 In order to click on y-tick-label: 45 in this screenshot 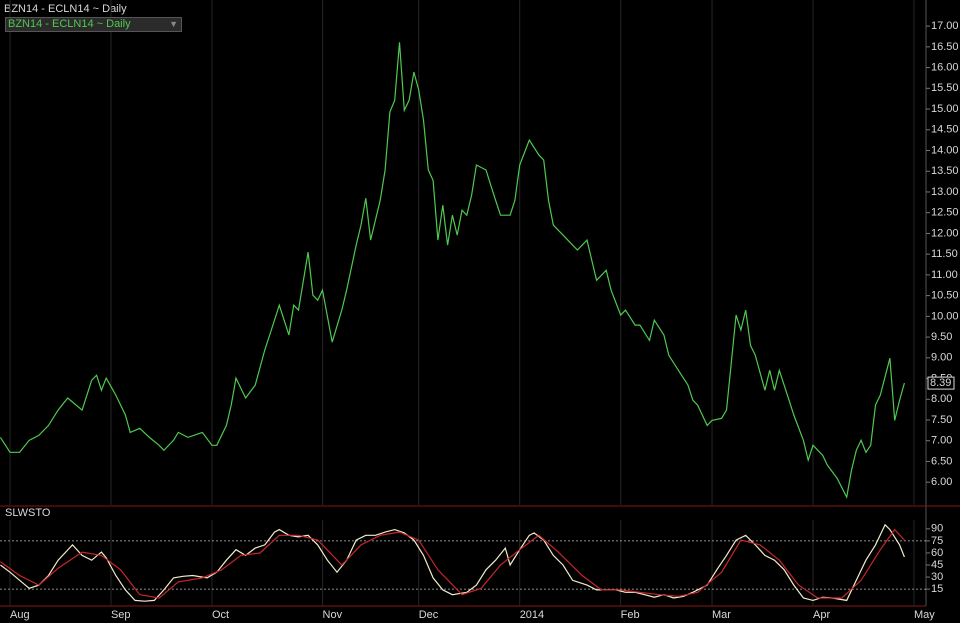, I will do `click(937, 565)`.